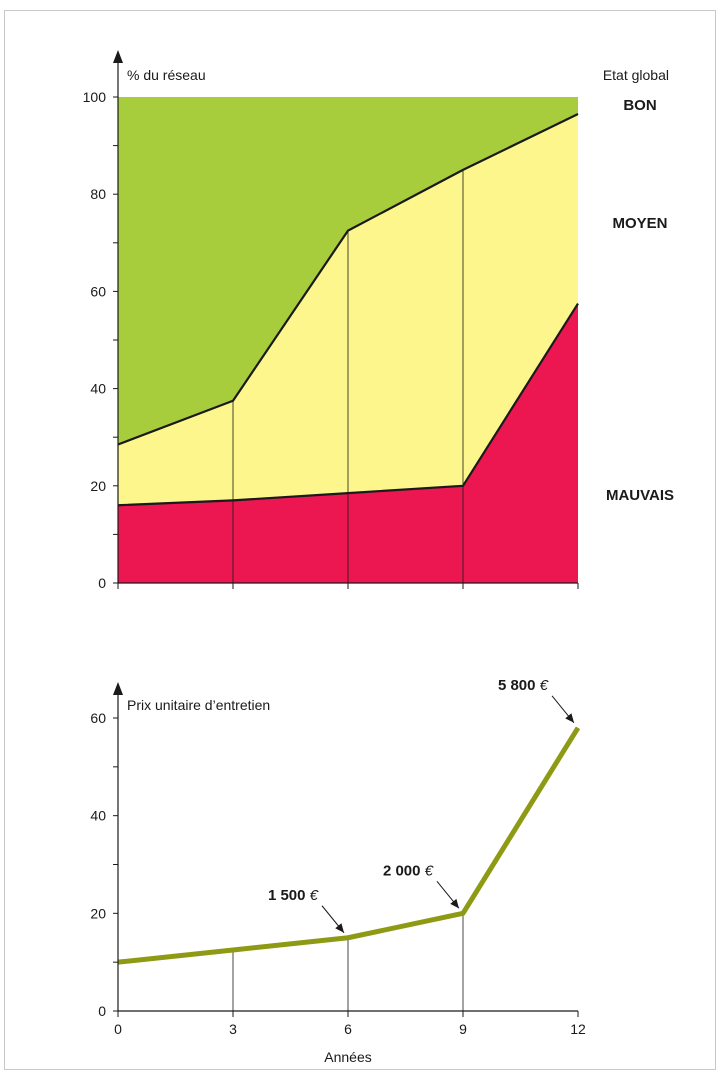 The image size is (720, 1072). I want to click on y-tick-label: 80, so click(98, 194).